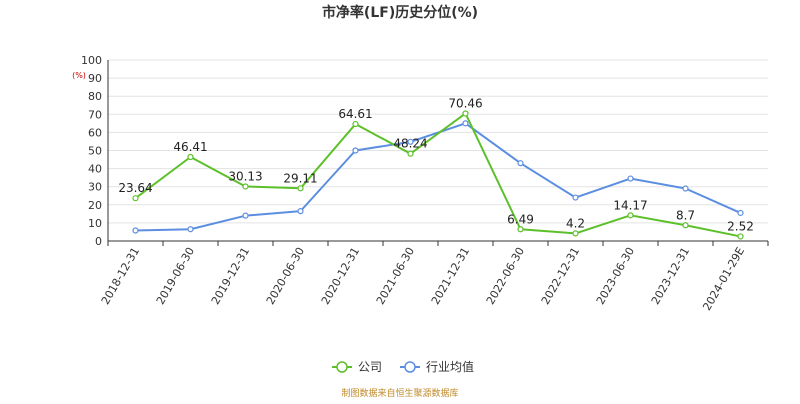  Describe the element at coordinates (670, 276) in the screenshot. I see `x-tick-label: 2023-12-31` at that location.